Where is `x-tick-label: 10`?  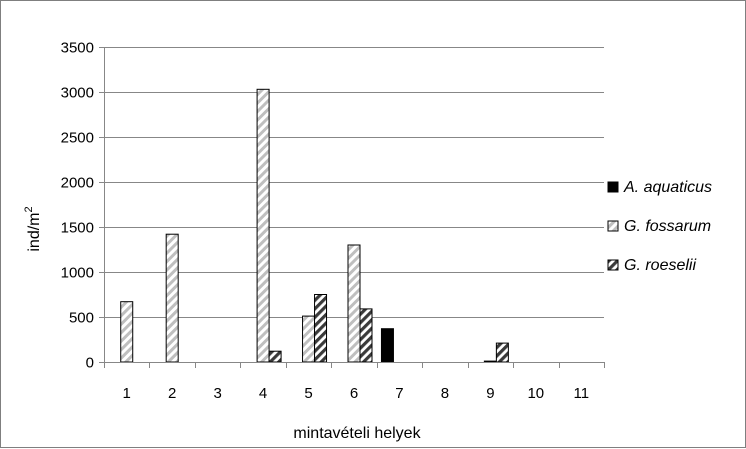 x-tick-label: 10 is located at coordinates (535, 393).